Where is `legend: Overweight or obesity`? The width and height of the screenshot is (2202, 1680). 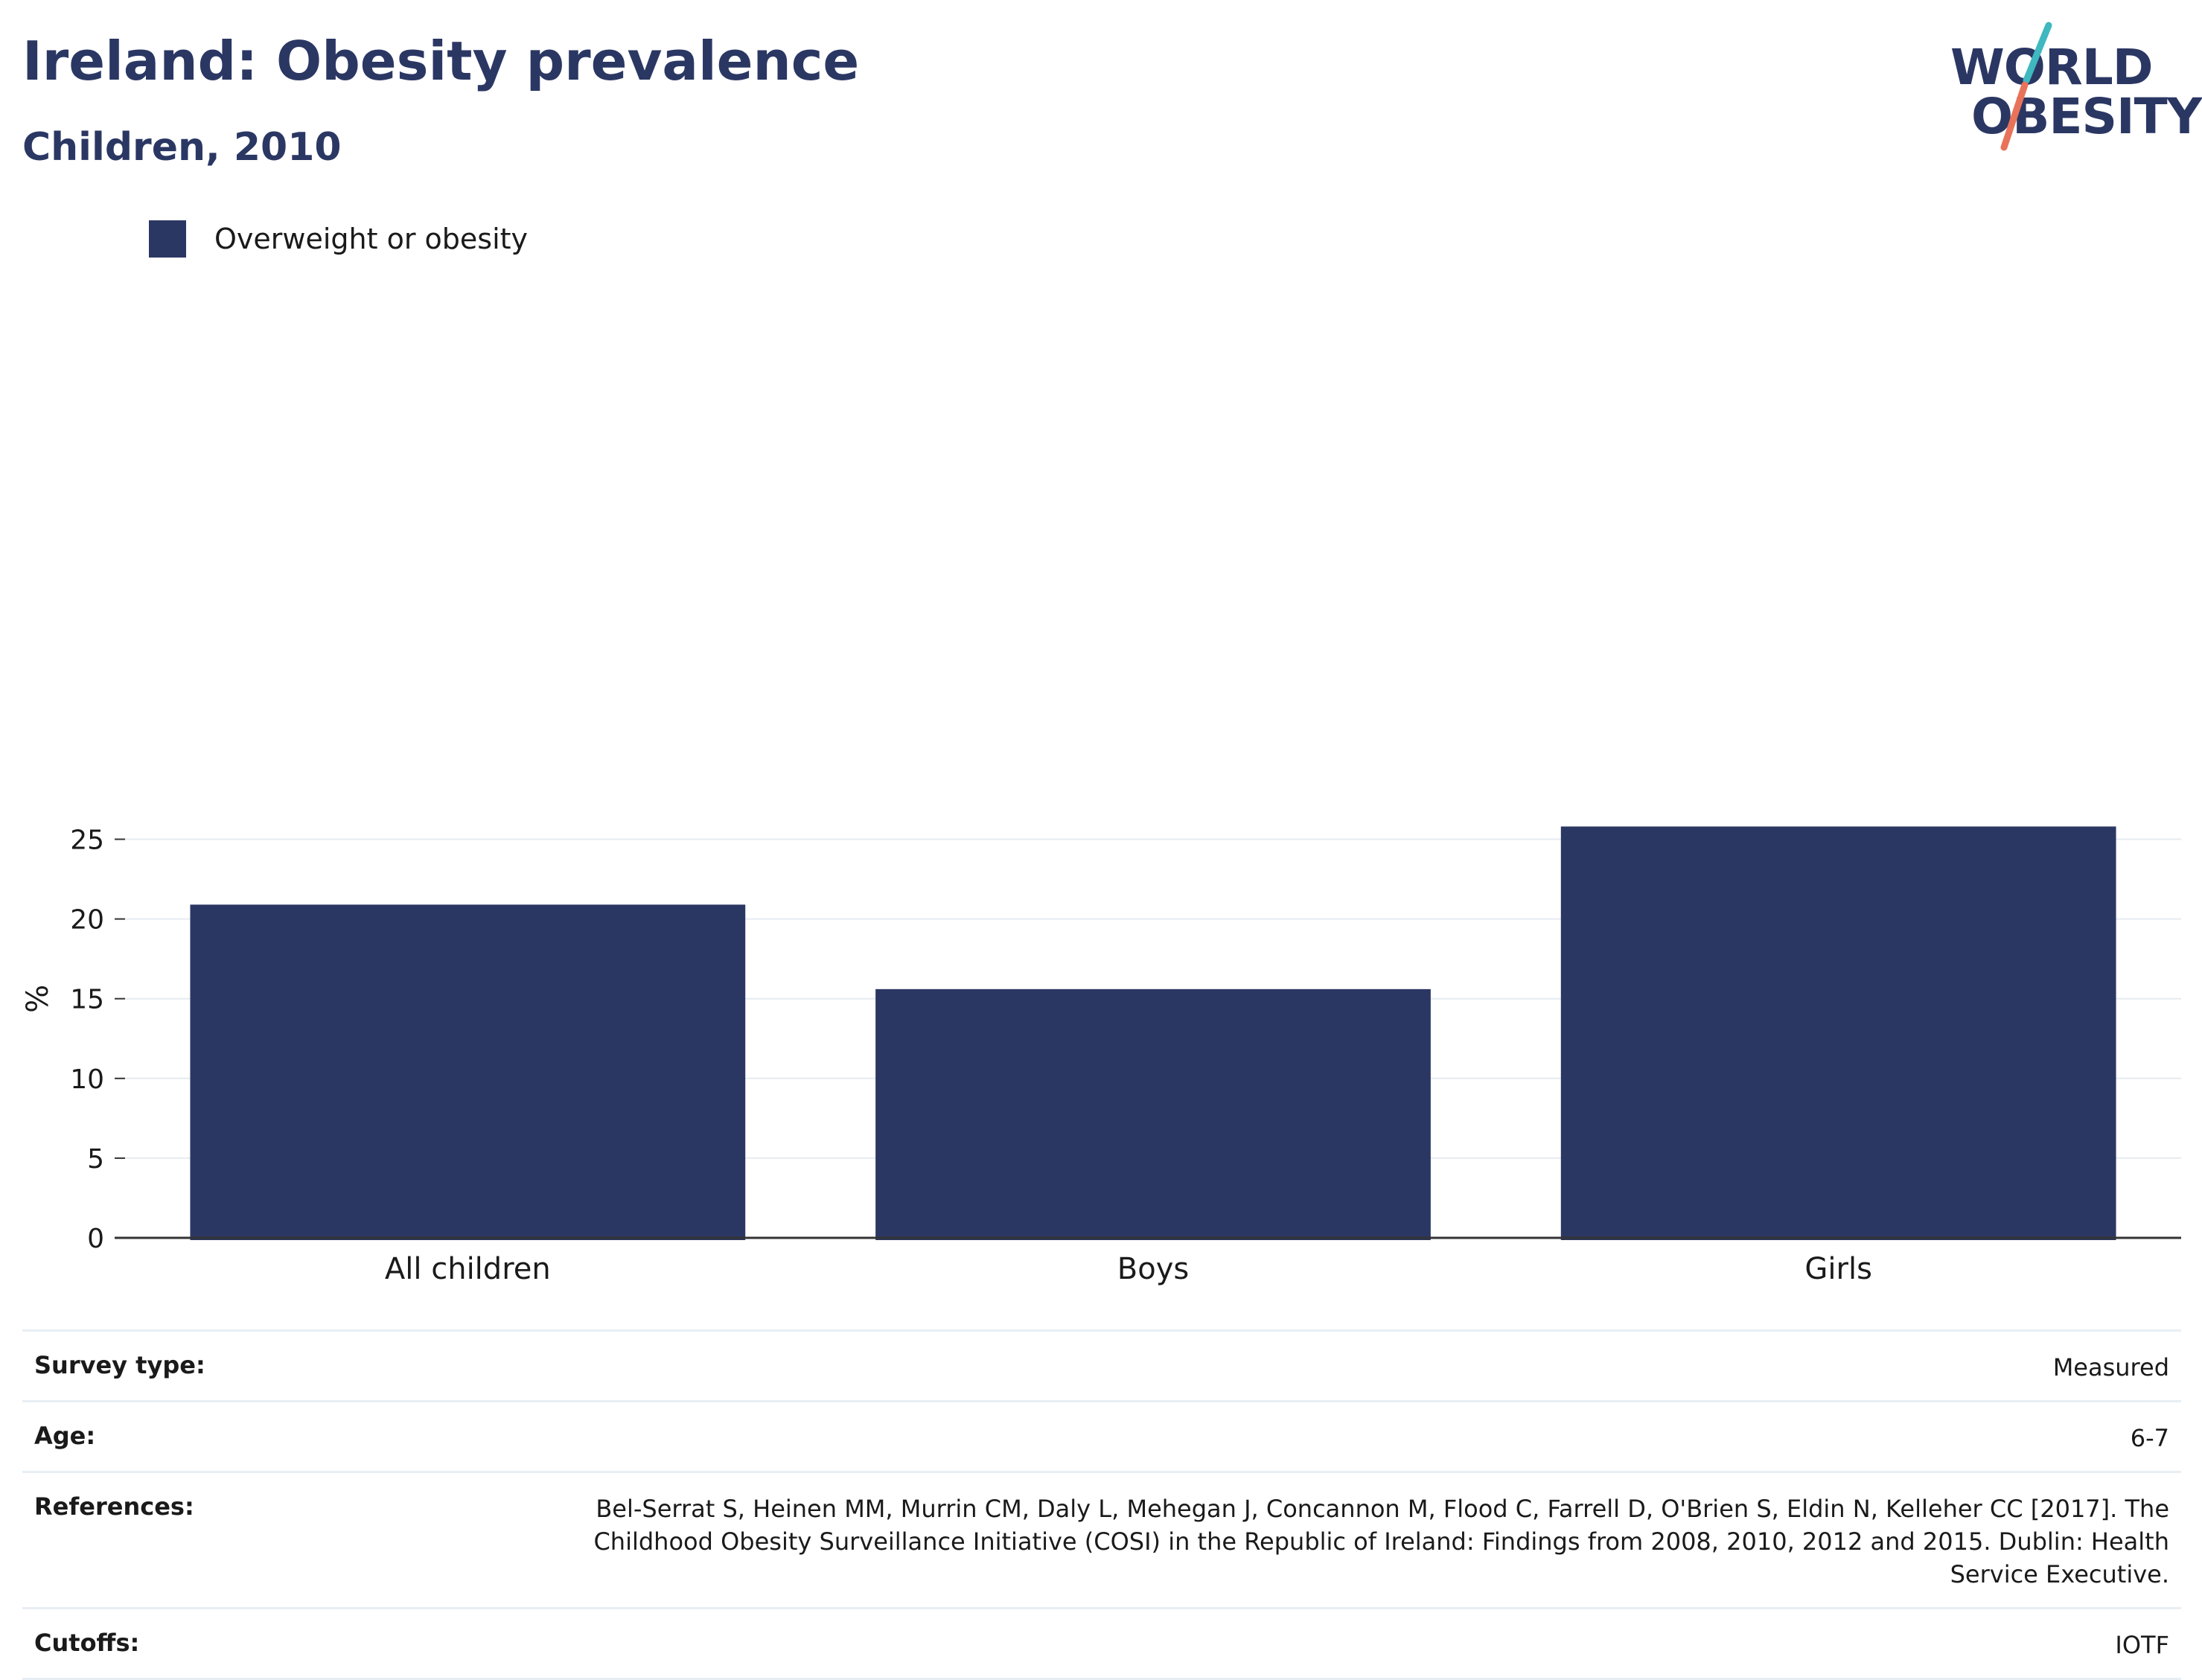
legend: Overweight or obesity is located at coordinates (338, 239).